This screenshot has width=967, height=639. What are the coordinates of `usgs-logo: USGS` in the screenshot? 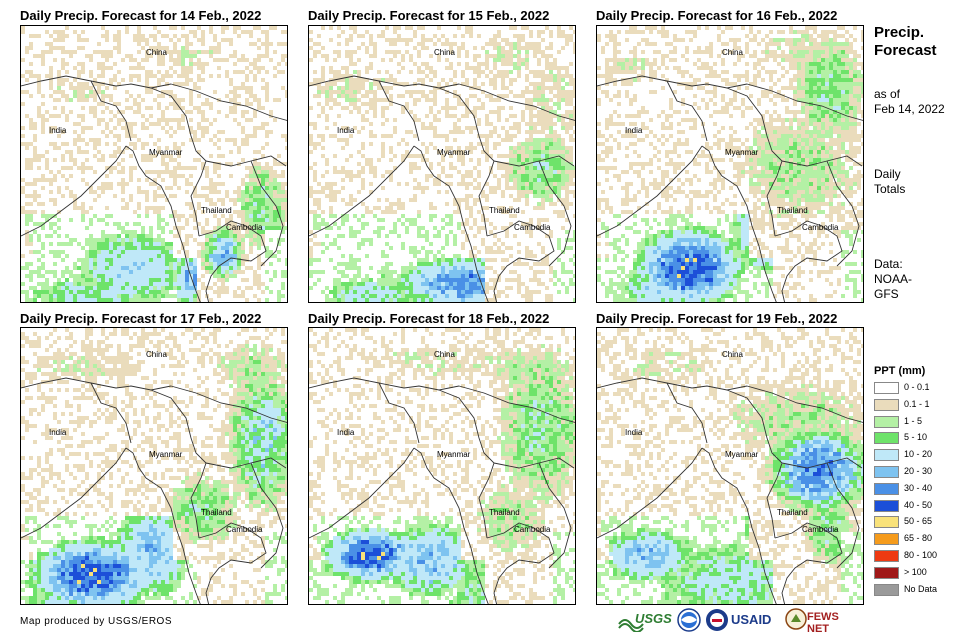 It's located at (646, 620).